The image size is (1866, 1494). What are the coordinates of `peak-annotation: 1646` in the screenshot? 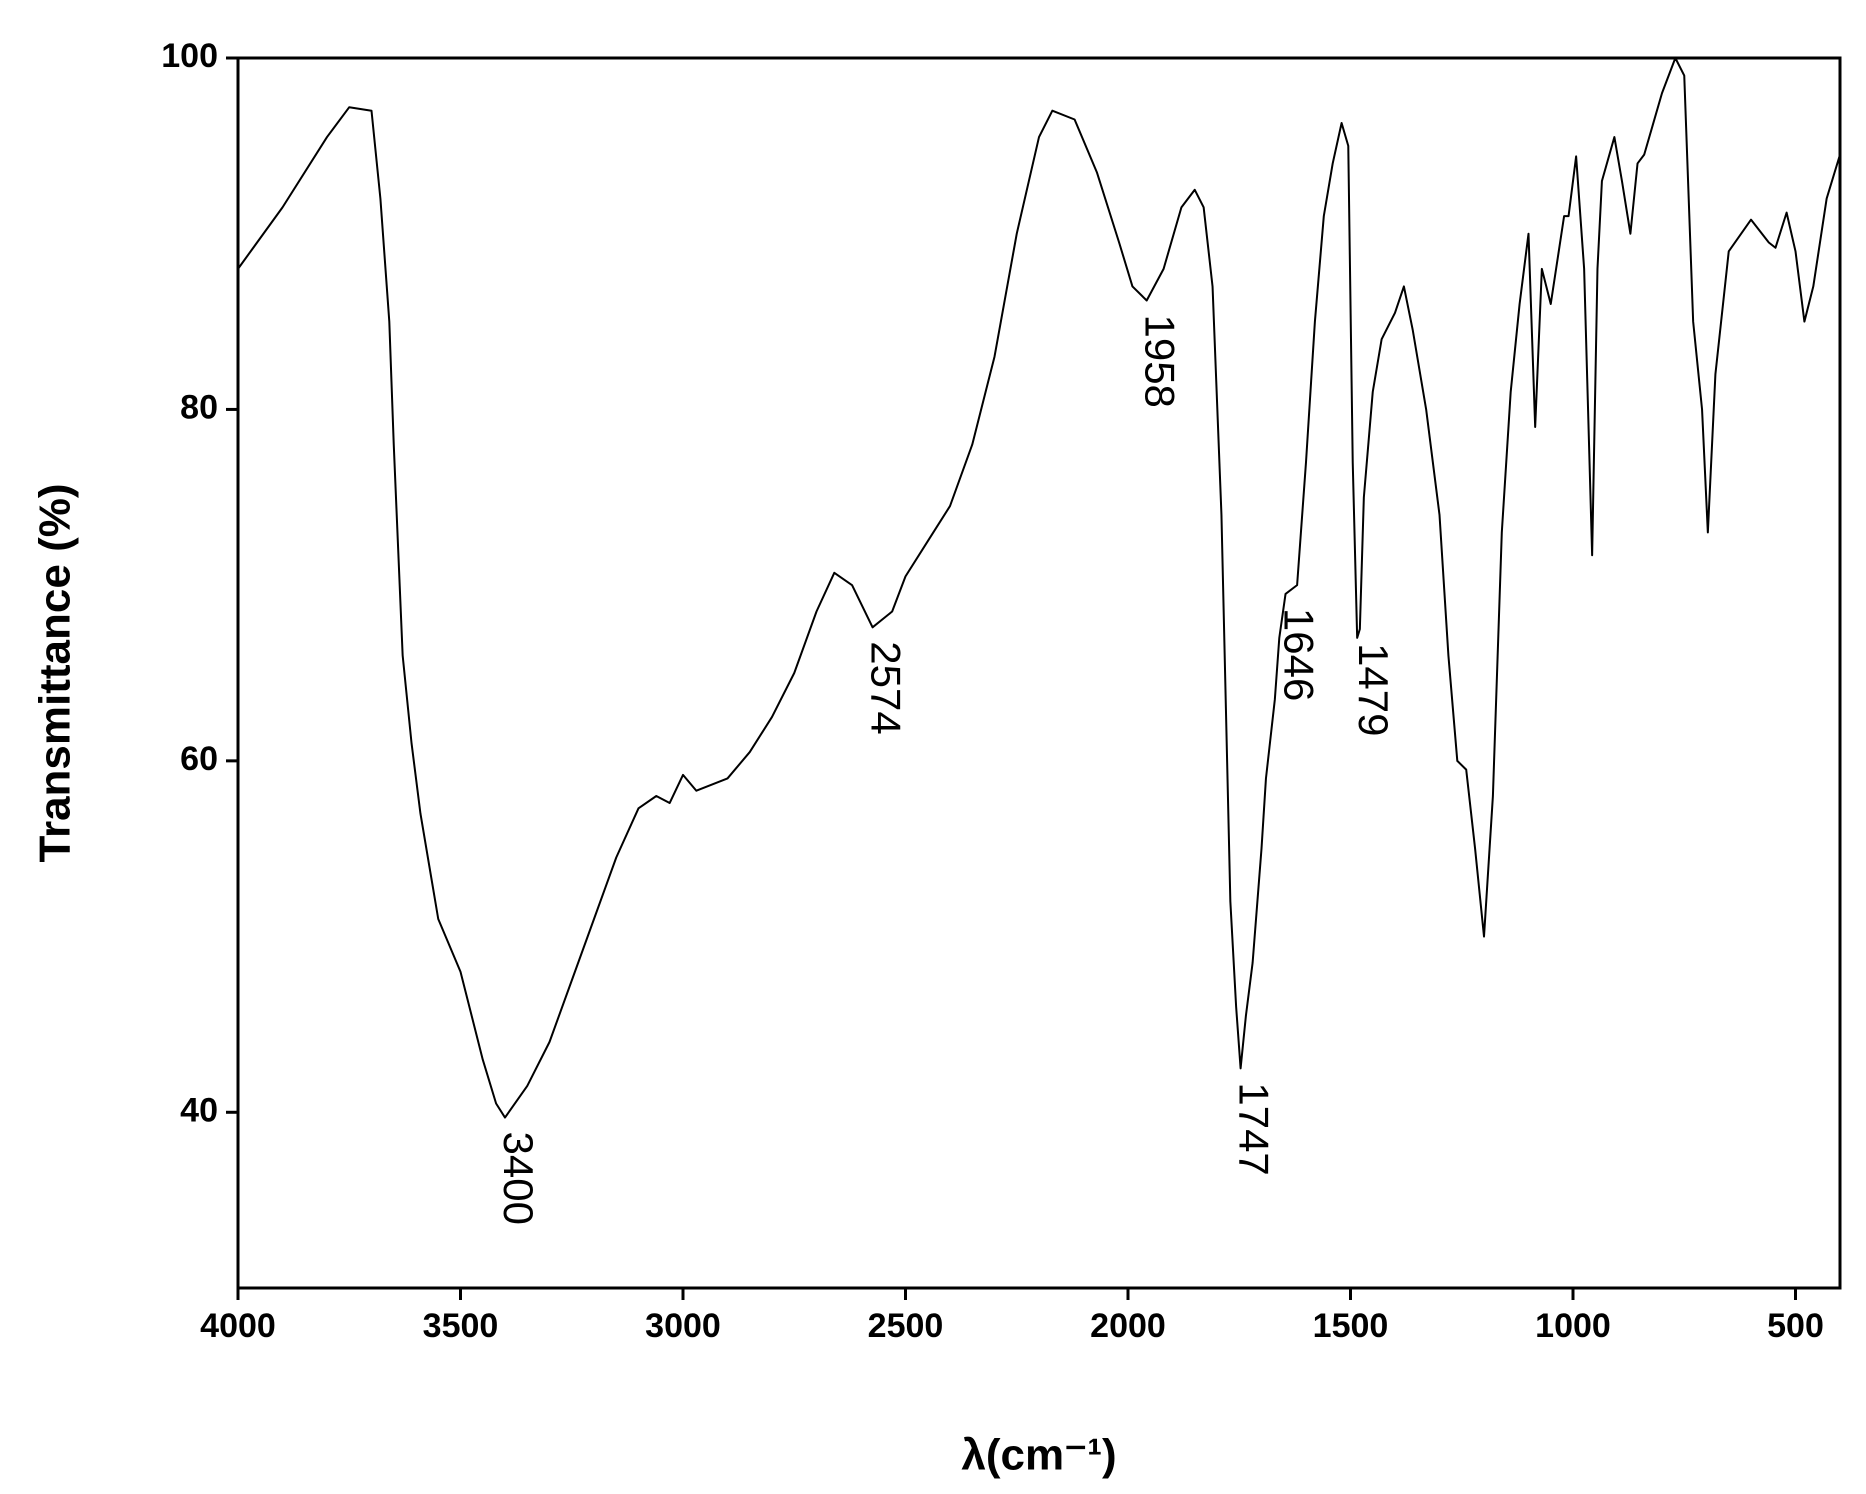 It's located at (1298, 654).